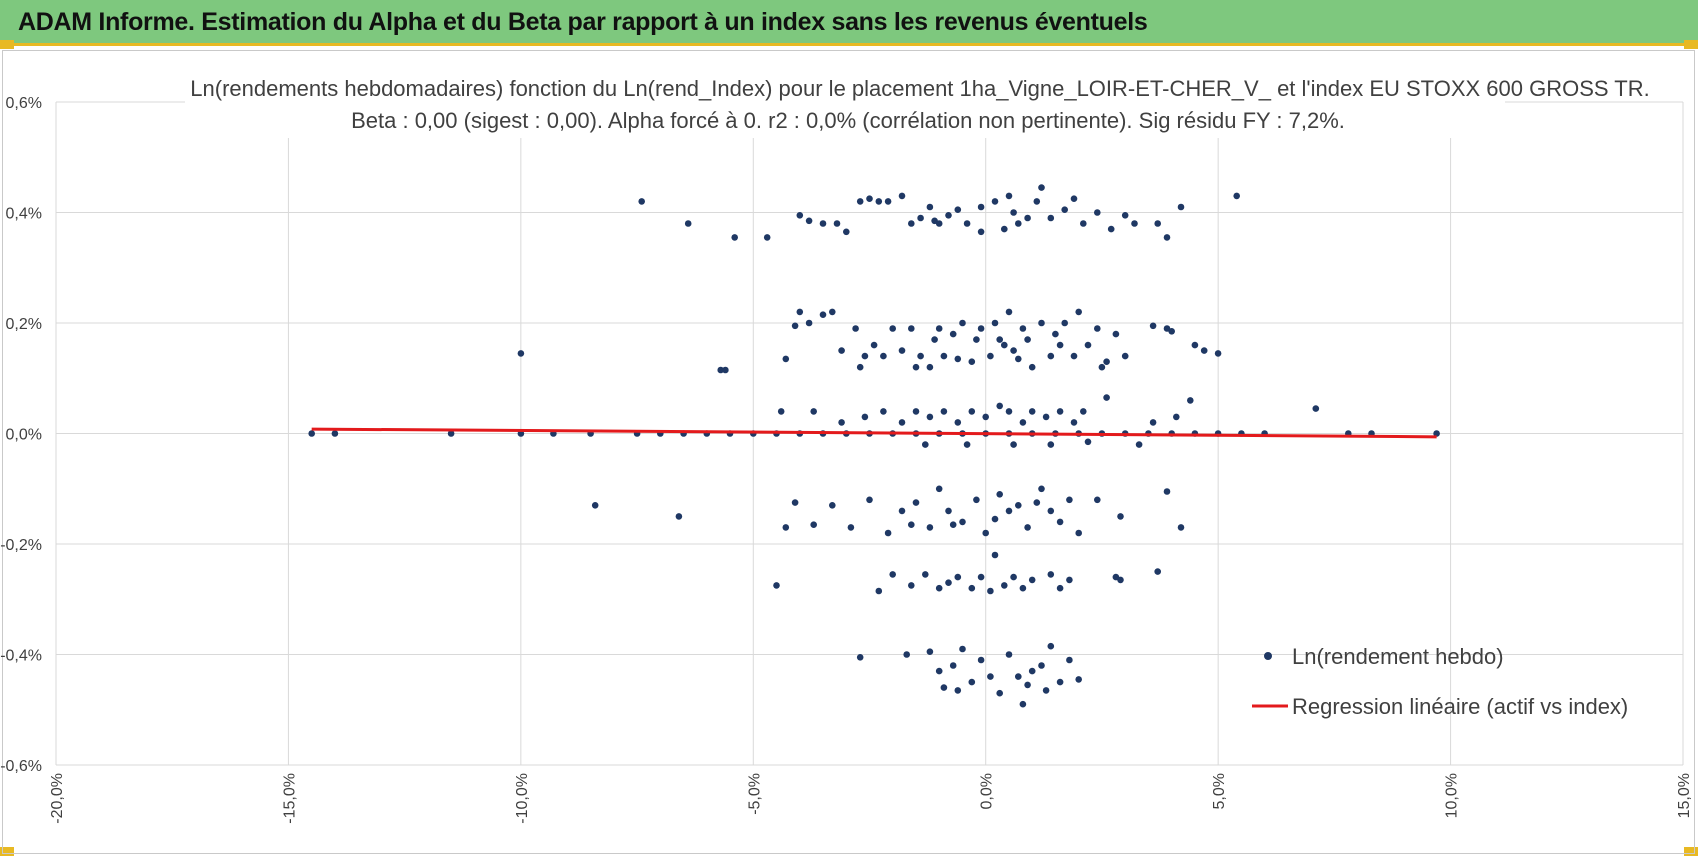 This screenshot has width=1698, height=856. I want to click on regression-line-group, so click(874, 433).